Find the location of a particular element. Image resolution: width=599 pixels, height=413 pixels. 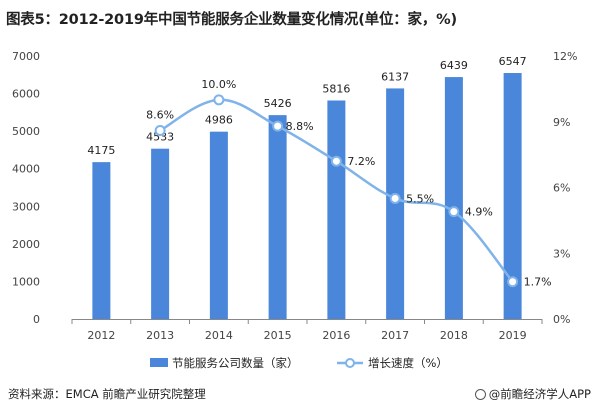

bar-value-label: 6137 is located at coordinates (395, 76).